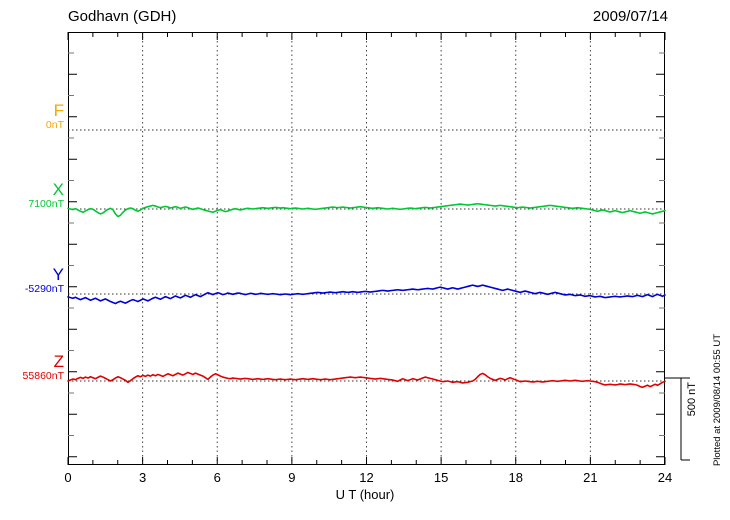  What do you see at coordinates (32, 195) in the screenshot?
I see `component-label-x: X 7100nT` at bounding box center [32, 195].